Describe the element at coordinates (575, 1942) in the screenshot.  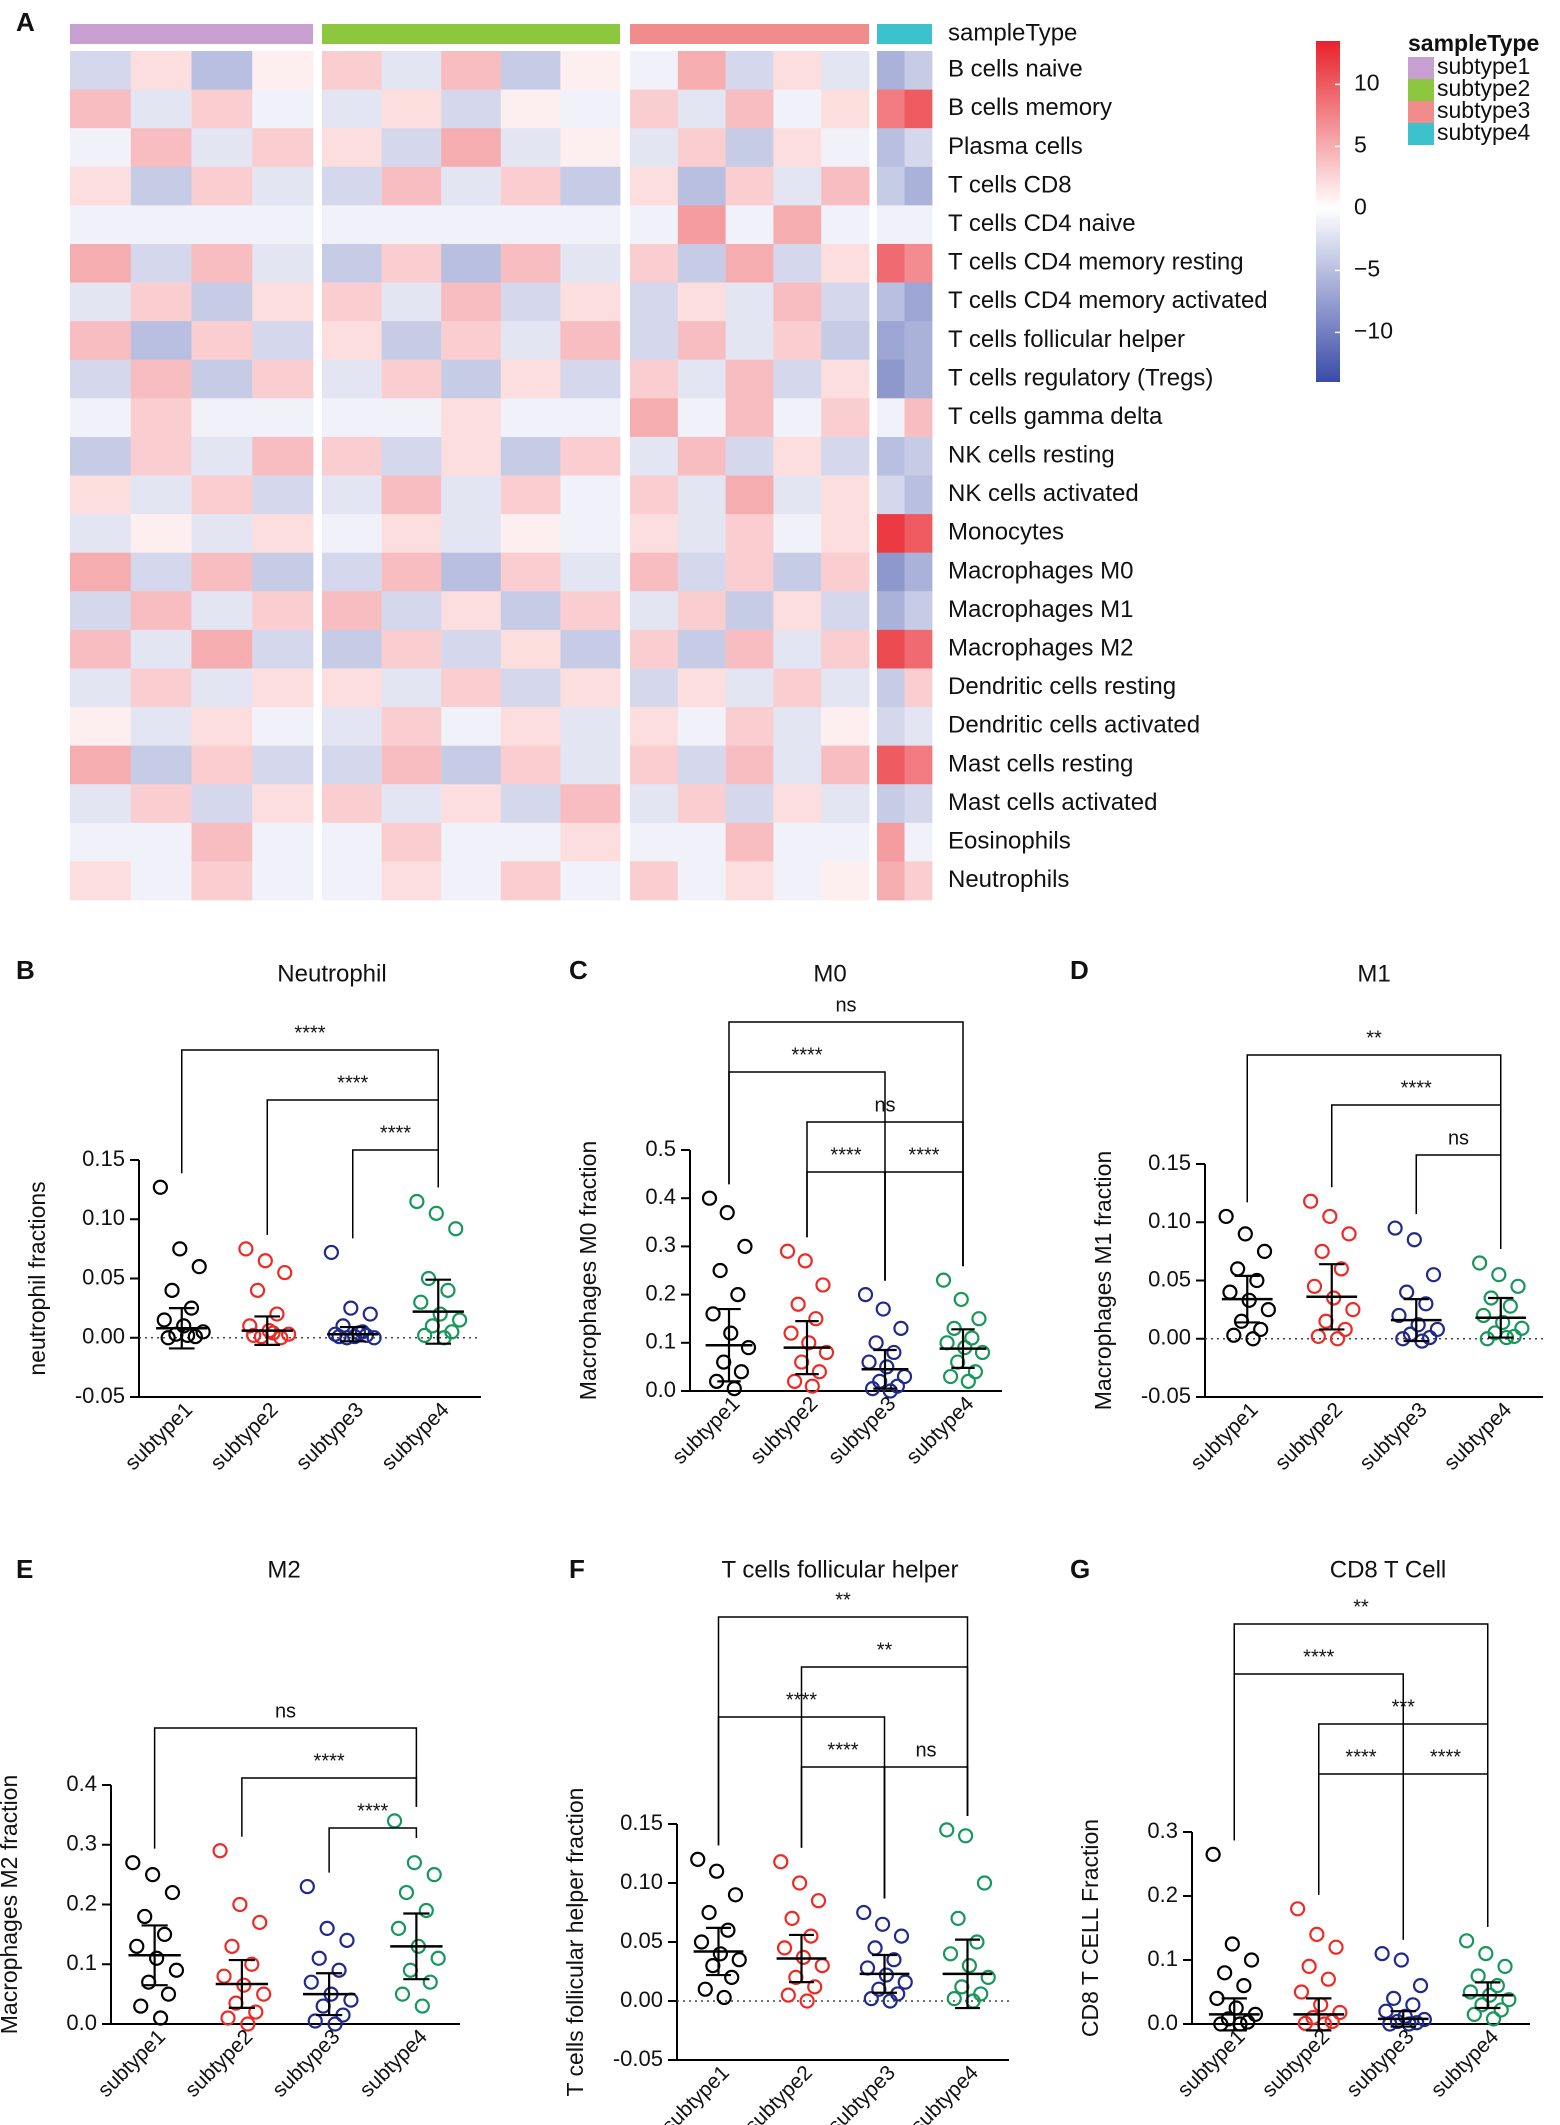
I see `y-axis-label: T cells follicular helper fraction` at that location.